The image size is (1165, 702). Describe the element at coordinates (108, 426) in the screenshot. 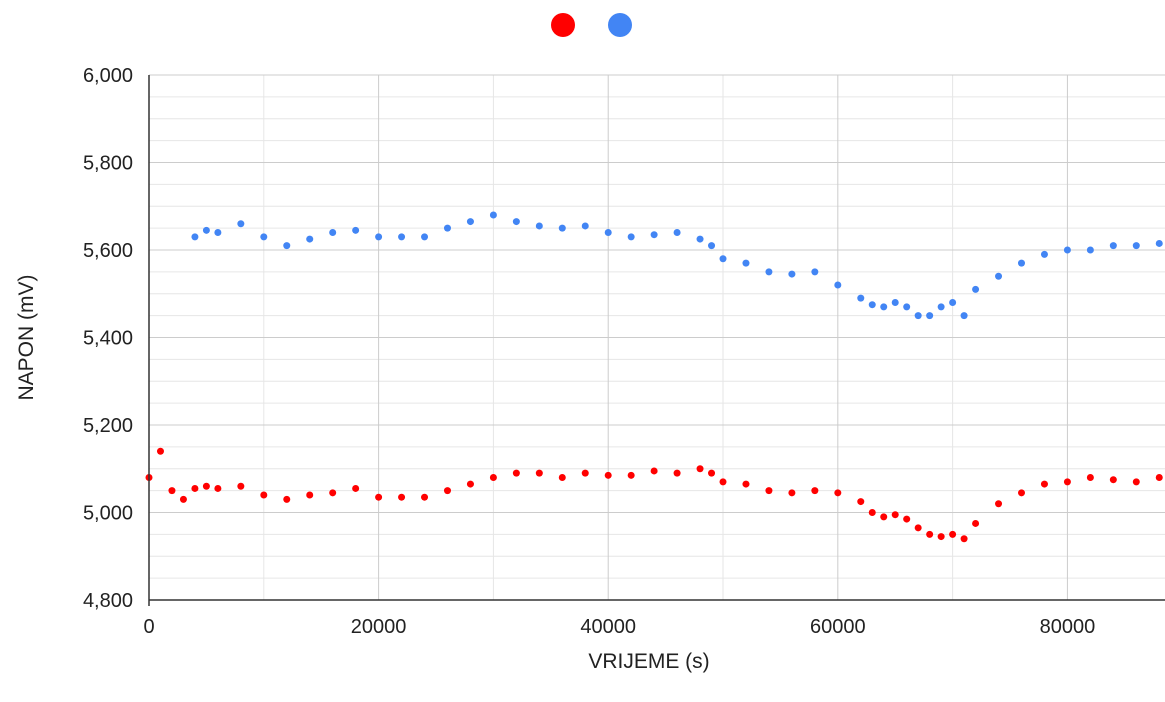

I see `y-tick-label: 5,200` at that location.